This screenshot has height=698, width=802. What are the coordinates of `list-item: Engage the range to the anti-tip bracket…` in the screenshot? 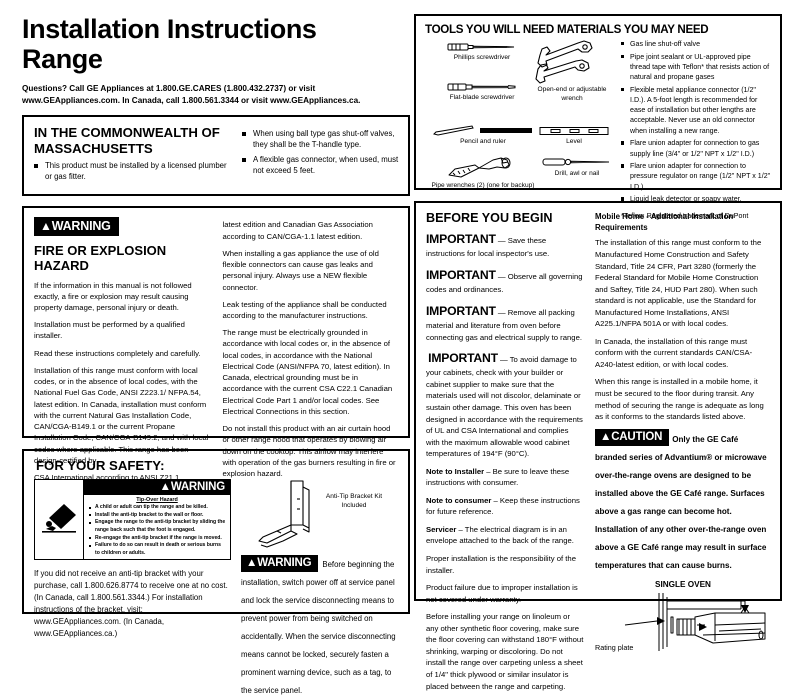 It's located at (158, 526).